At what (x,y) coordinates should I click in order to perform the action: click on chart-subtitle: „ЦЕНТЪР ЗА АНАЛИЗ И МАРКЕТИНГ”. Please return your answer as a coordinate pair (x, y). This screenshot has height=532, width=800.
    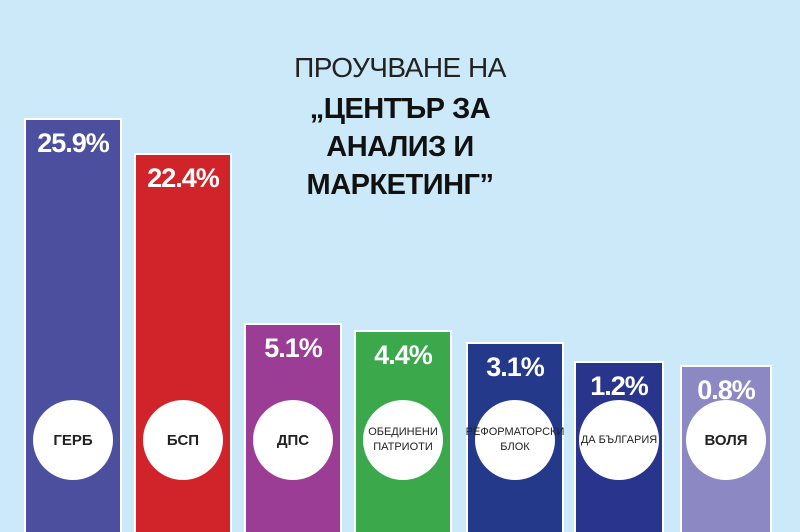
    Looking at the image, I should click on (400, 147).